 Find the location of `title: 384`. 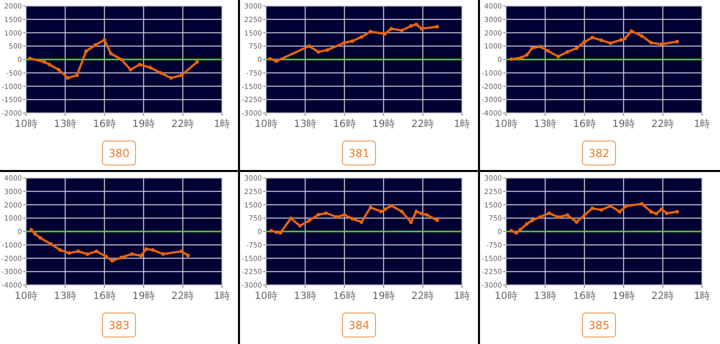

title: 384 is located at coordinates (359, 325).